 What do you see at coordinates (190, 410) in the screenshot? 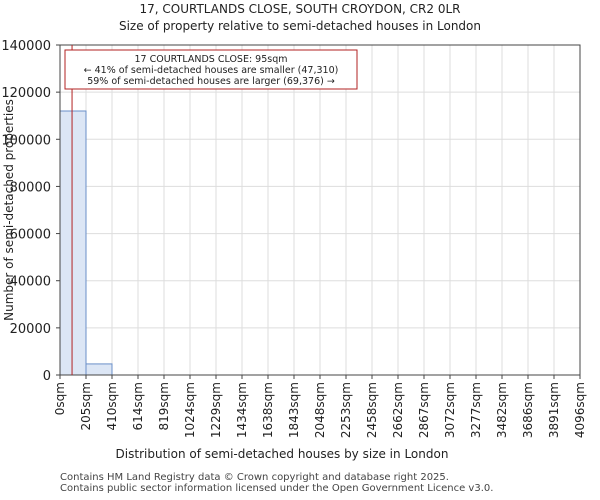
I see `x-tick-label: 1024sqm` at bounding box center [190, 410].